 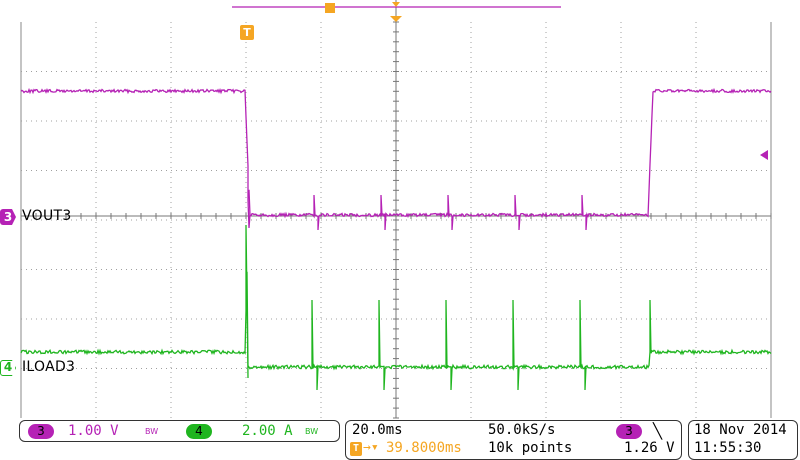 I want to click on trigger-delay-arrow-icon: →▾, so click(x=371, y=447).